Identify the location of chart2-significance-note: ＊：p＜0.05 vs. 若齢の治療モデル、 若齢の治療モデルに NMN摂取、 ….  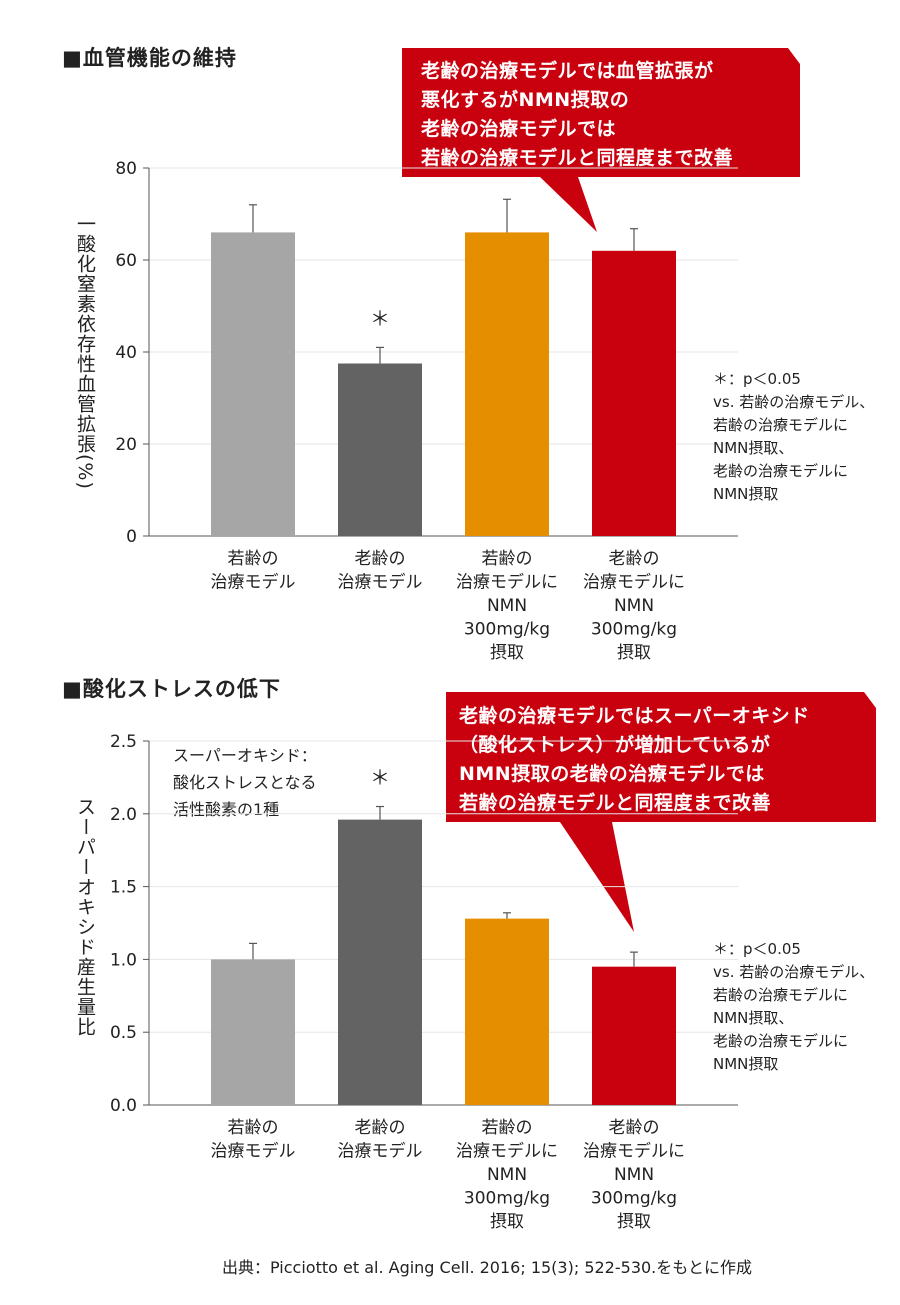
(793, 1007).